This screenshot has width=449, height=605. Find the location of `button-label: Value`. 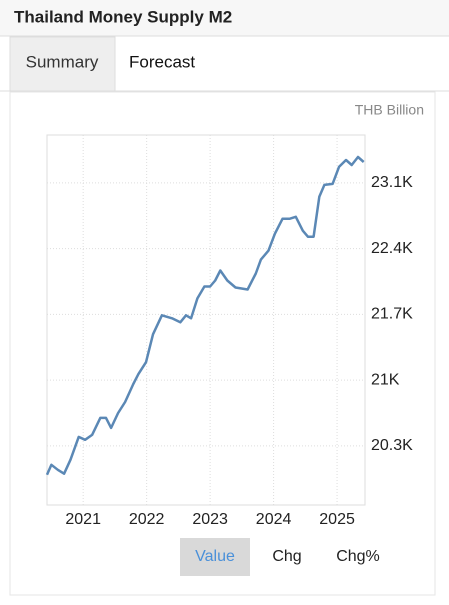

button-label: Value is located at coordinates (215, 556).